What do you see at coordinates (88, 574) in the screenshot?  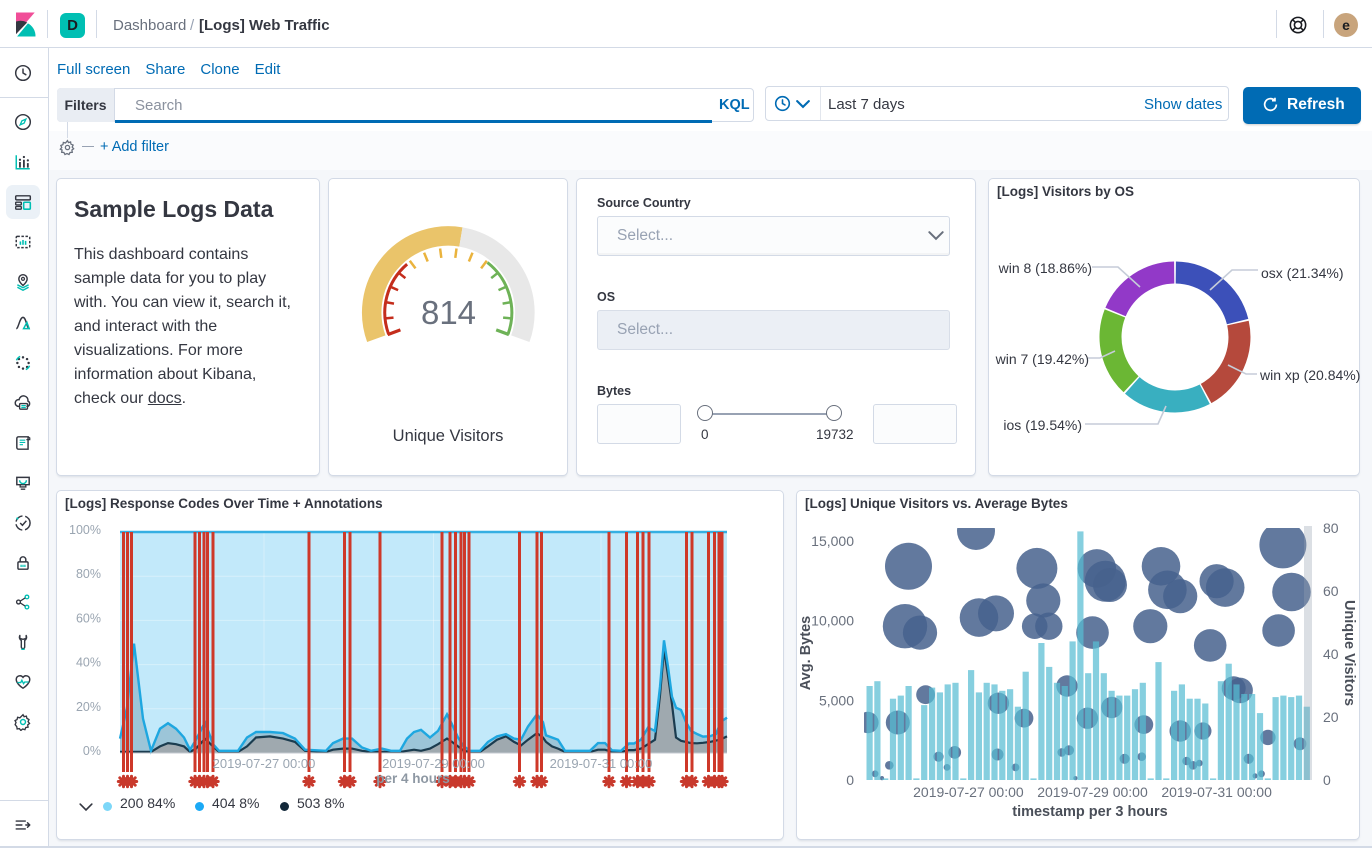 I see `svg-text: 80%` at bounding box center [88, 574].